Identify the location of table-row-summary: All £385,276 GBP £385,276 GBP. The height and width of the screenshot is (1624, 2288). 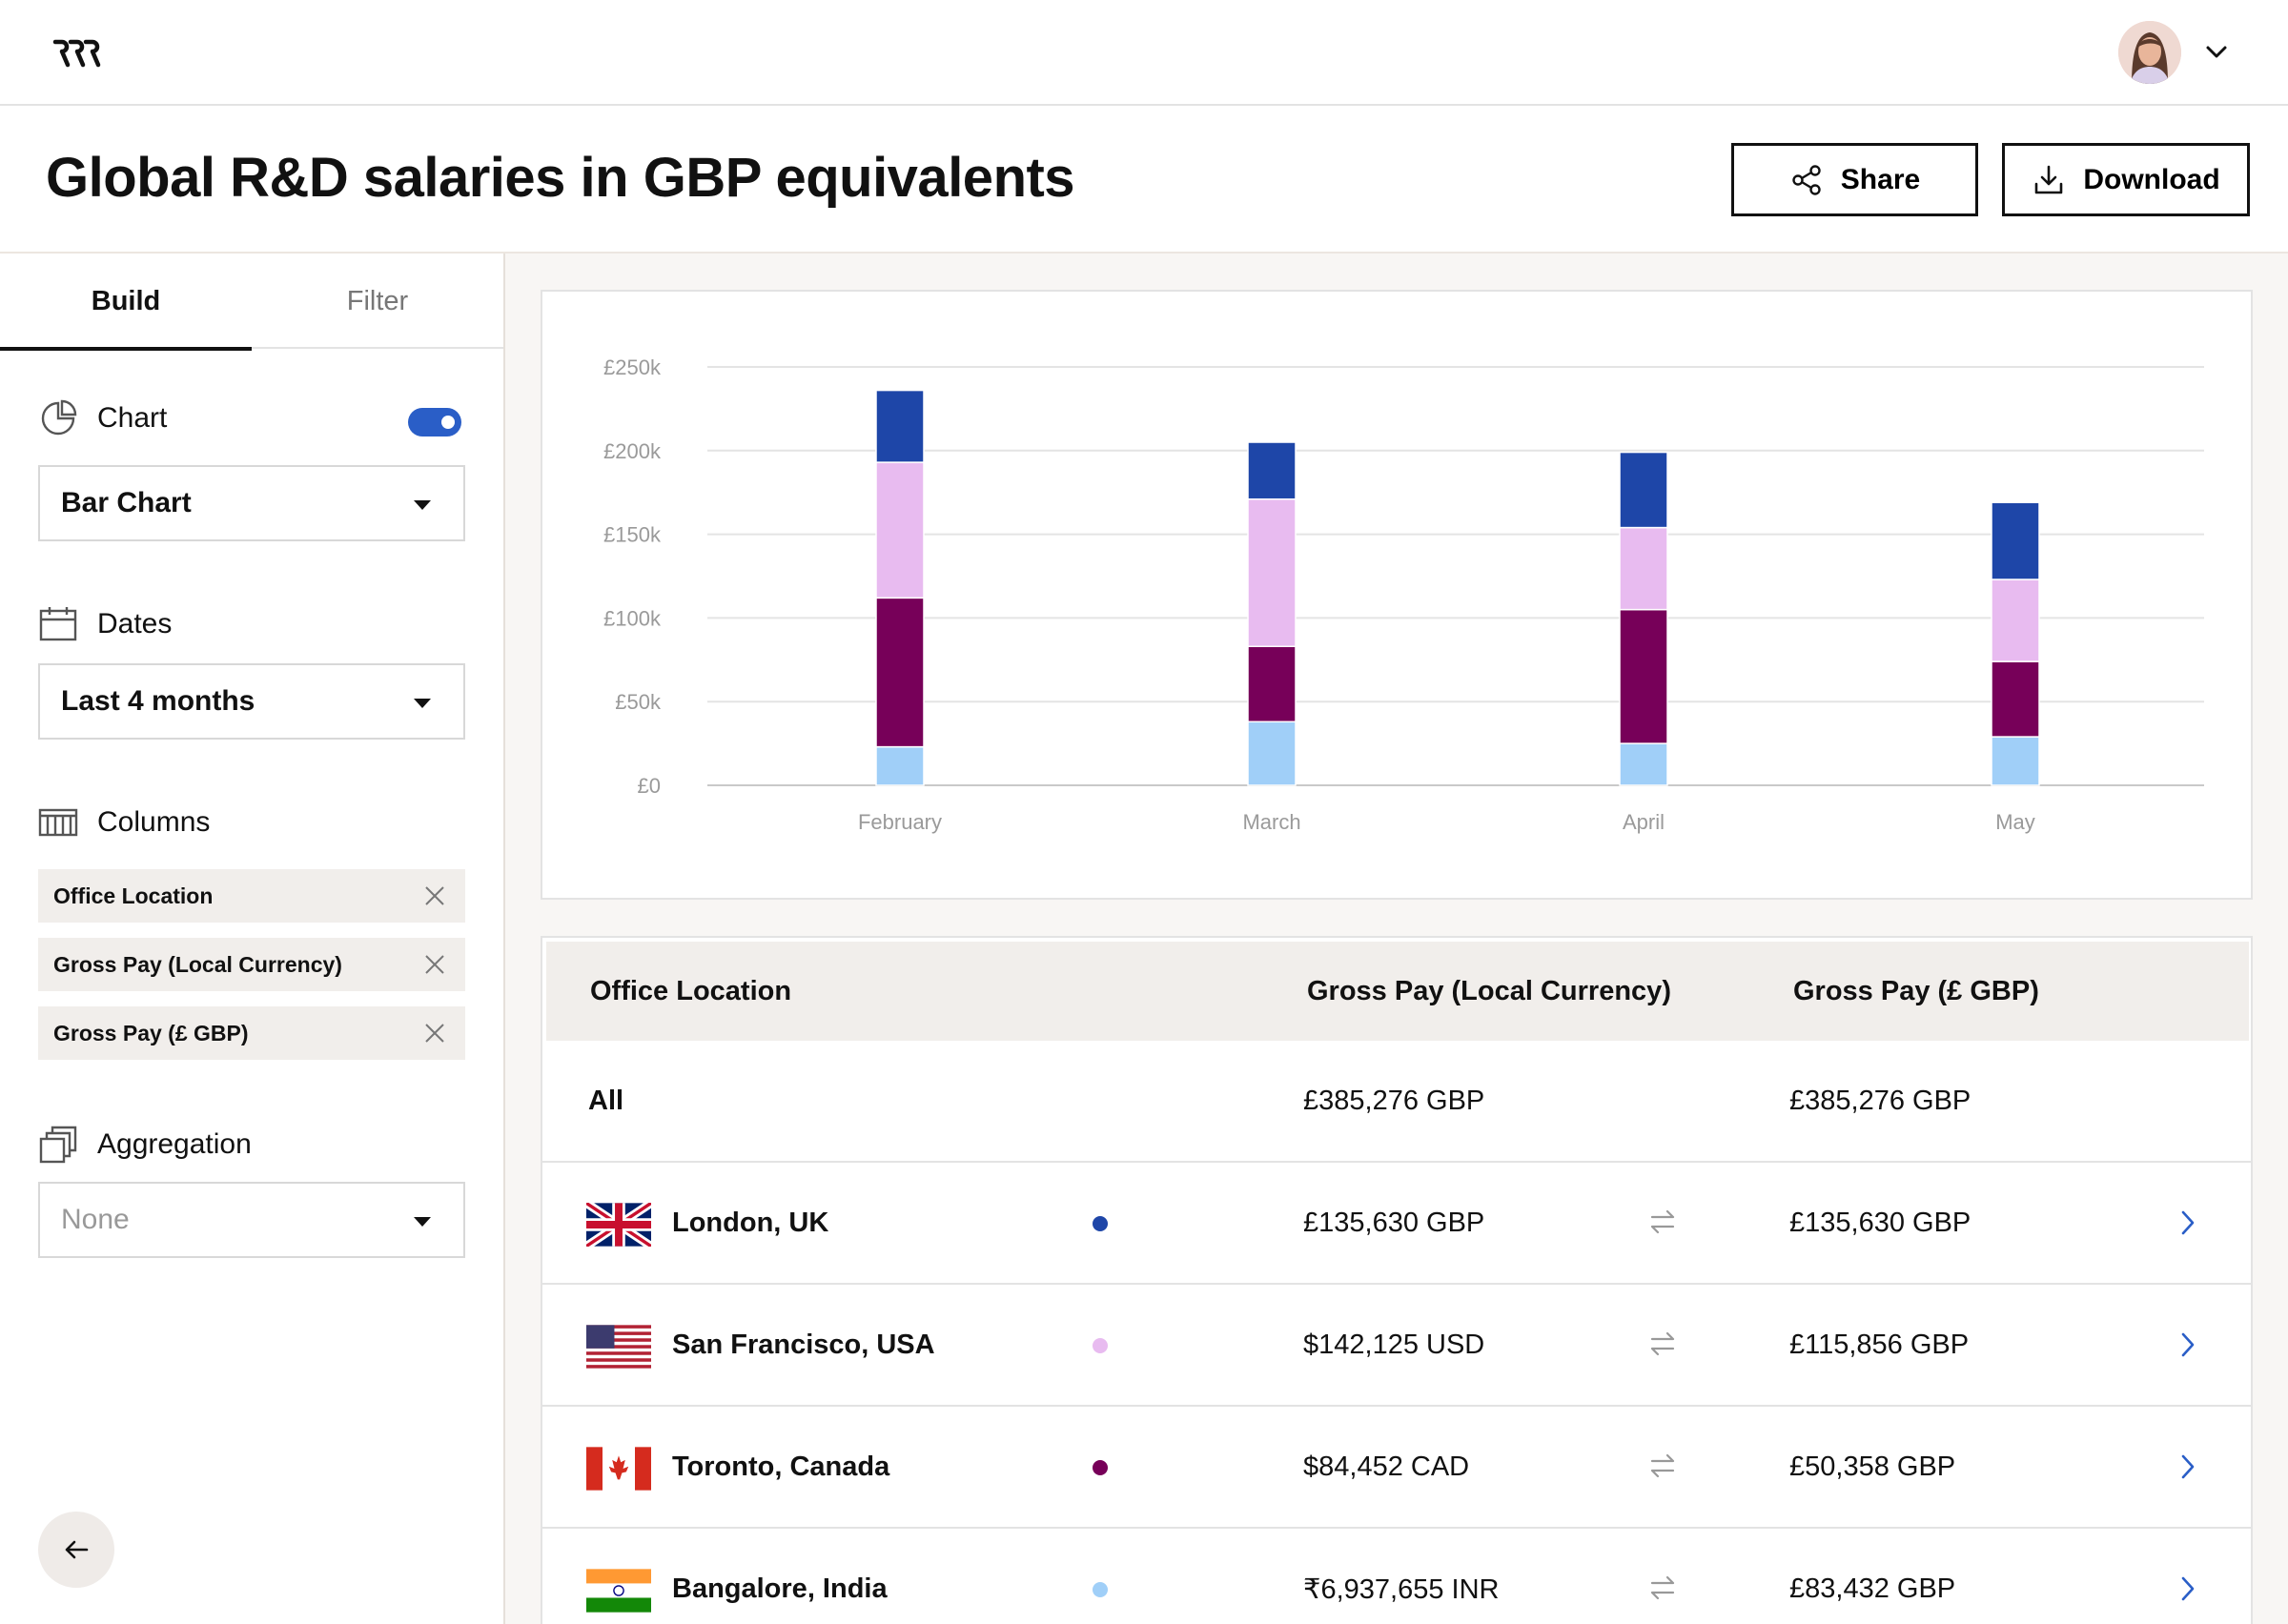
(1397, 1102).